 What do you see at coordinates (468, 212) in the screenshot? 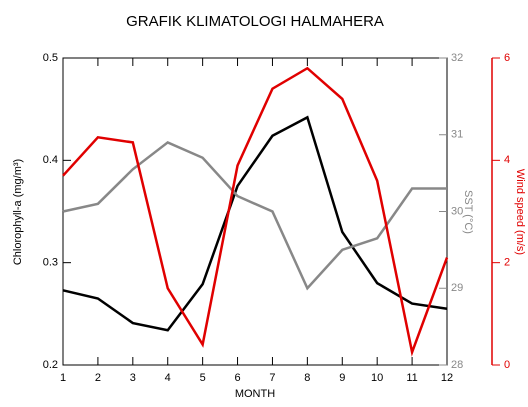
I see `y2-axis-title: SST (°C)` at bounding box center [468, 212].